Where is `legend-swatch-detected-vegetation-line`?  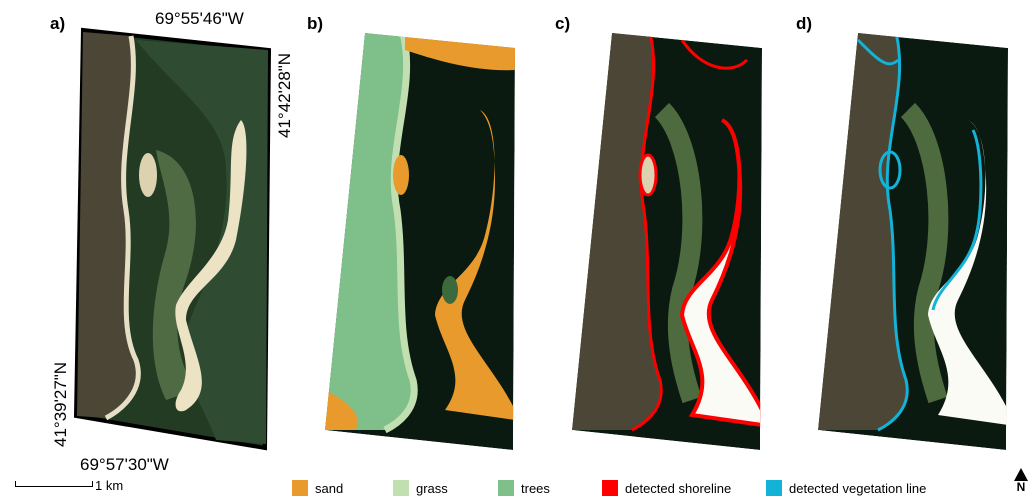
legend-swatch-detected-vegetation-line is located at coordinates (774, 488).